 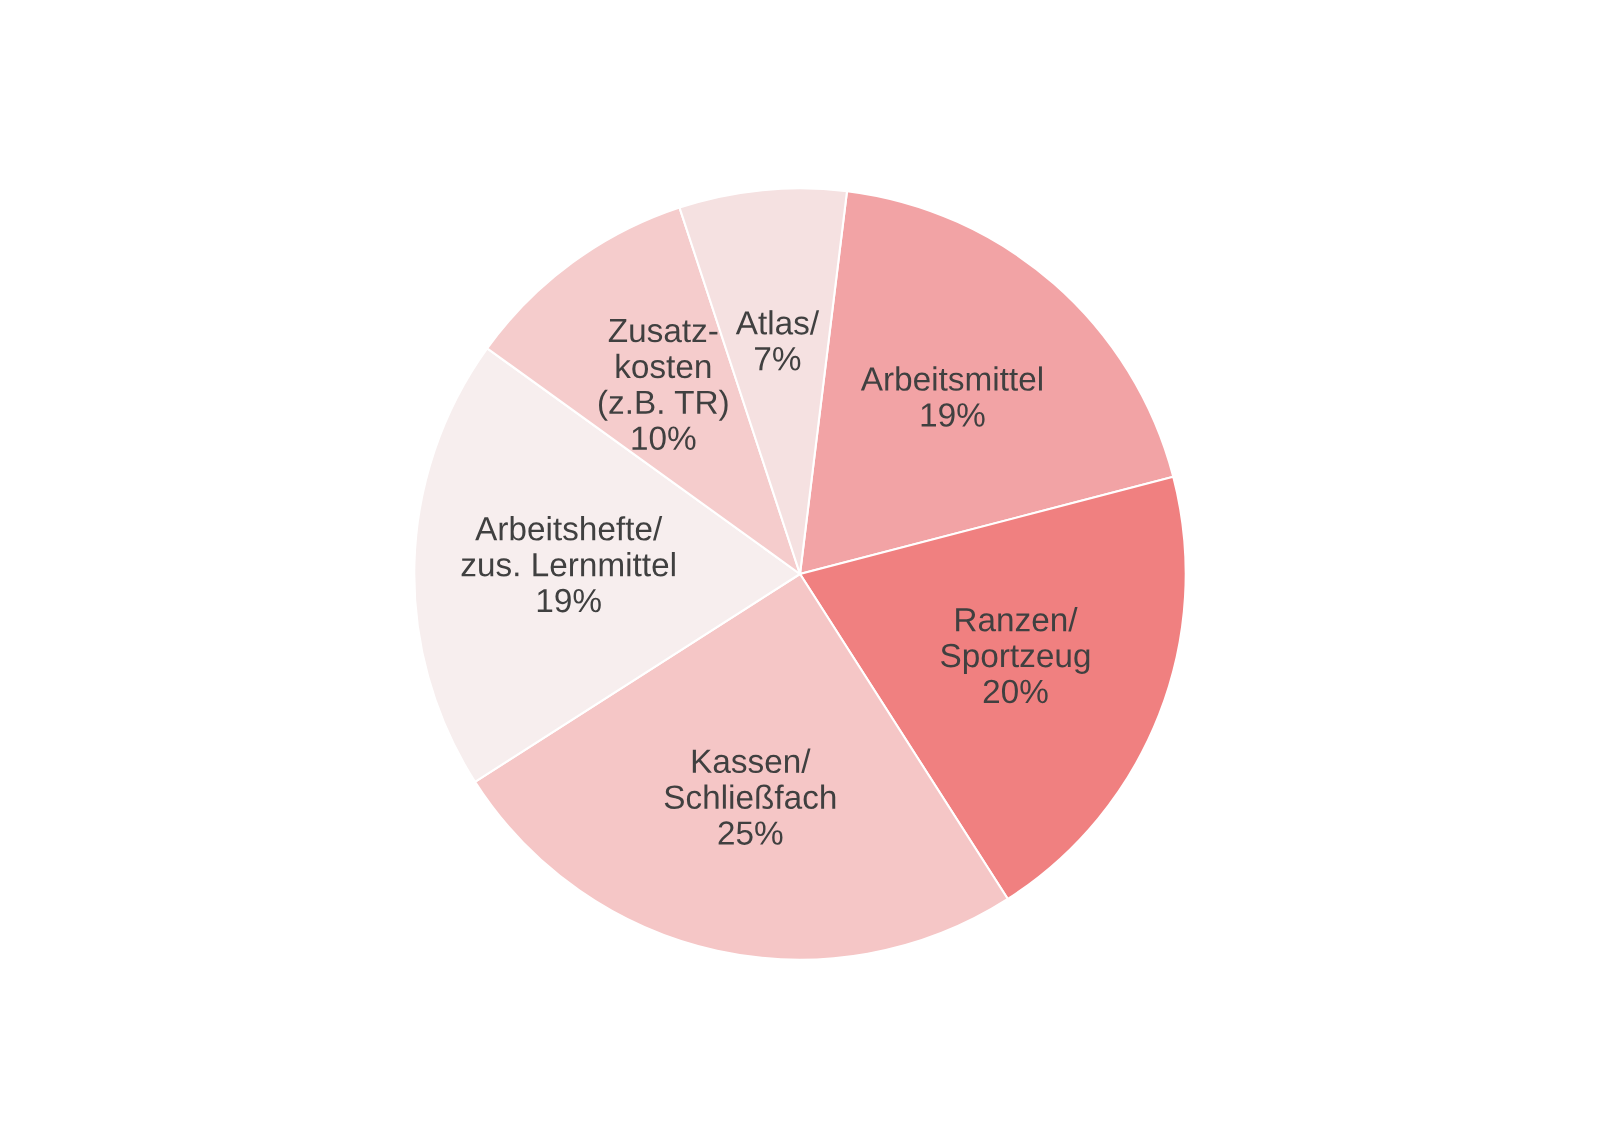 What do you see at coordinates (778, 359) in the screenshot?
I see `data-label: 7%` at bounding box center [778, 359].